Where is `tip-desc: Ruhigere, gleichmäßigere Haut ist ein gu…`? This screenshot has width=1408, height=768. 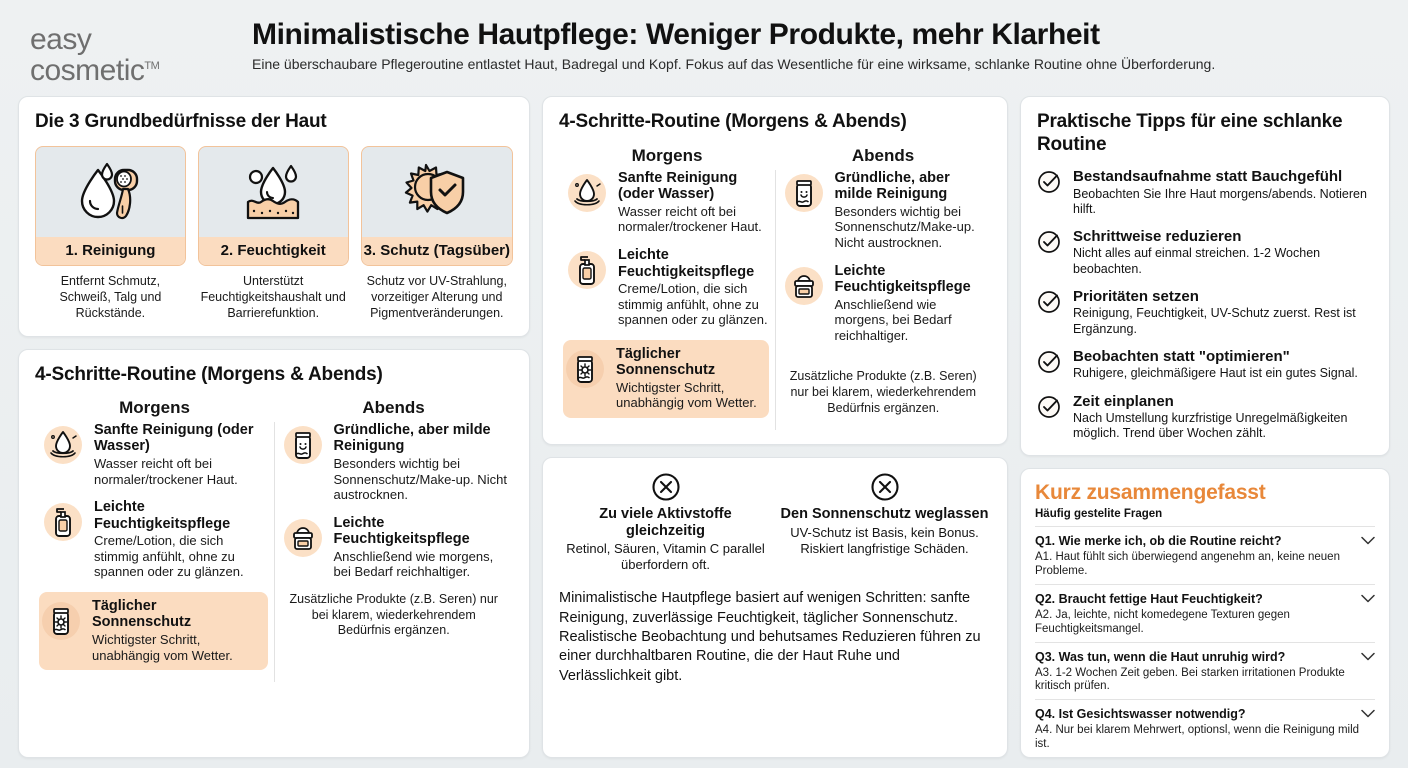
tip-desc: Ruhigere, gleichmäßigere Haut ist ein gu… is located at coordinates (1215, 373).